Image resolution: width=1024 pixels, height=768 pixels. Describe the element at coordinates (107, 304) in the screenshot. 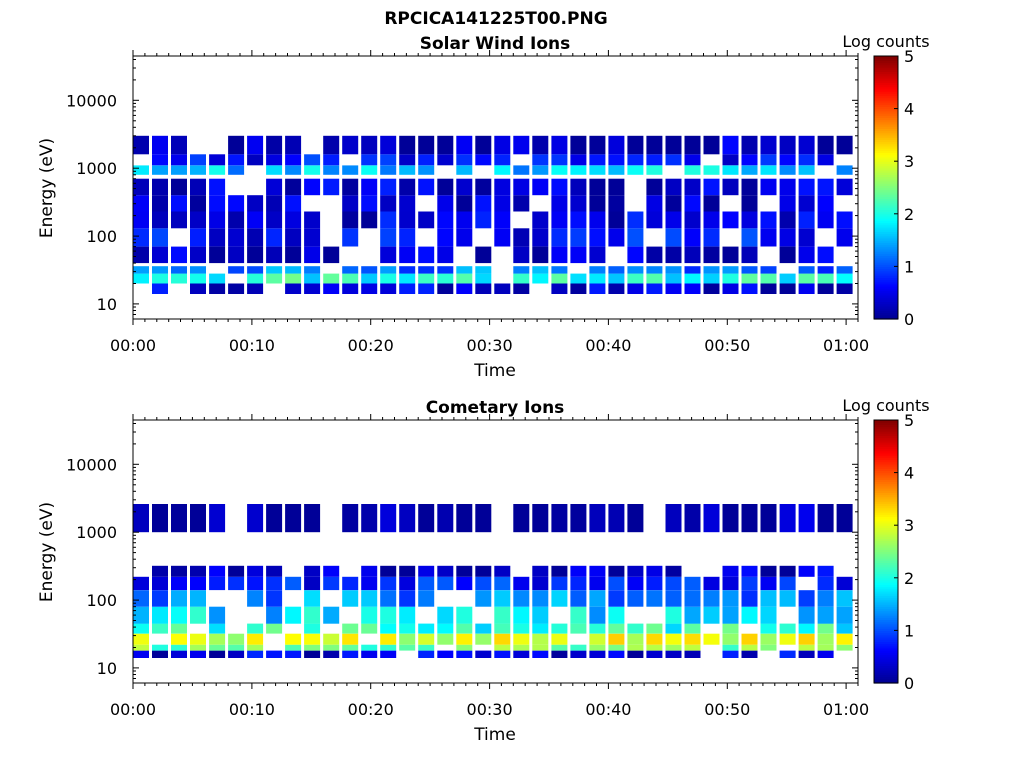

I see `y-tick-label: 10` at that location.